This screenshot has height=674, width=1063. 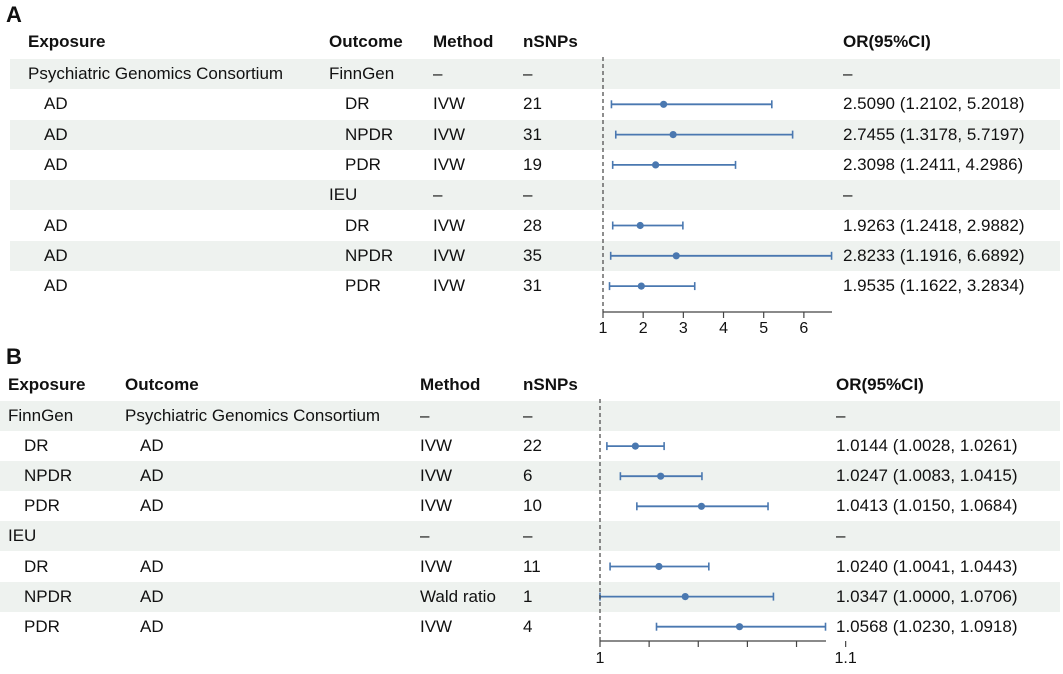 I want to click on exposure-cell: Psychiatric Genomics Consortium, so click(x=156, y=73).